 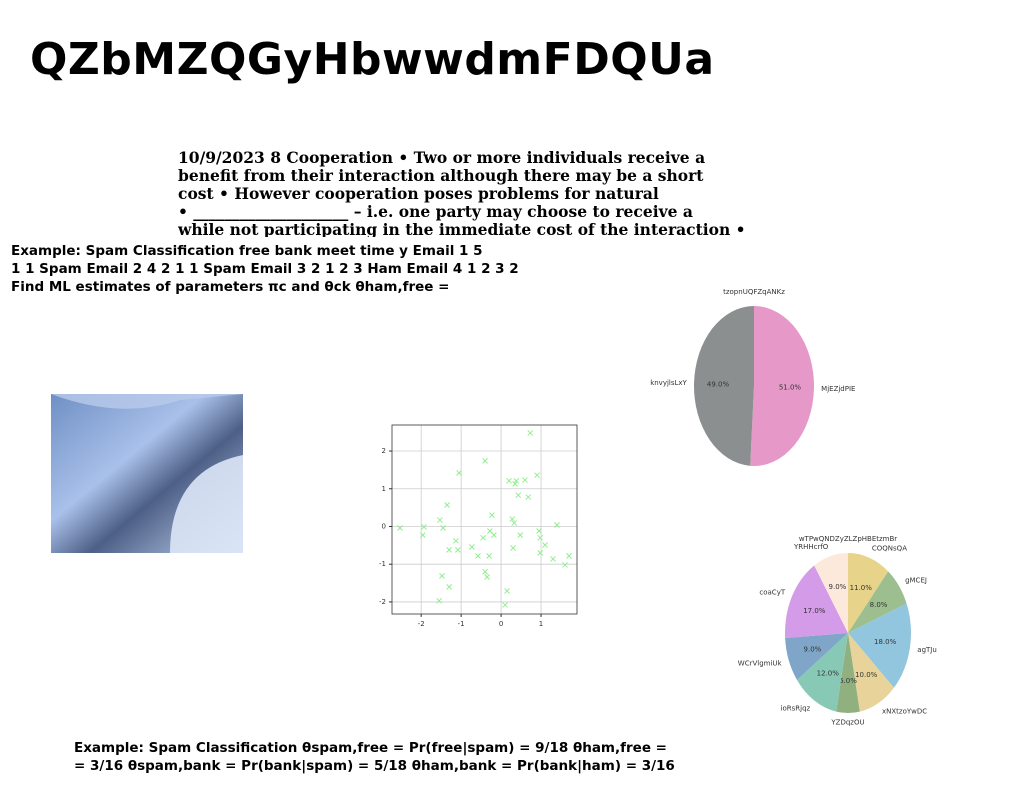 What do you see at coordinates (838, 389) in the screenshot?
I see `slice-label: MjEZjdPIE` at bounding box center [838, 389].